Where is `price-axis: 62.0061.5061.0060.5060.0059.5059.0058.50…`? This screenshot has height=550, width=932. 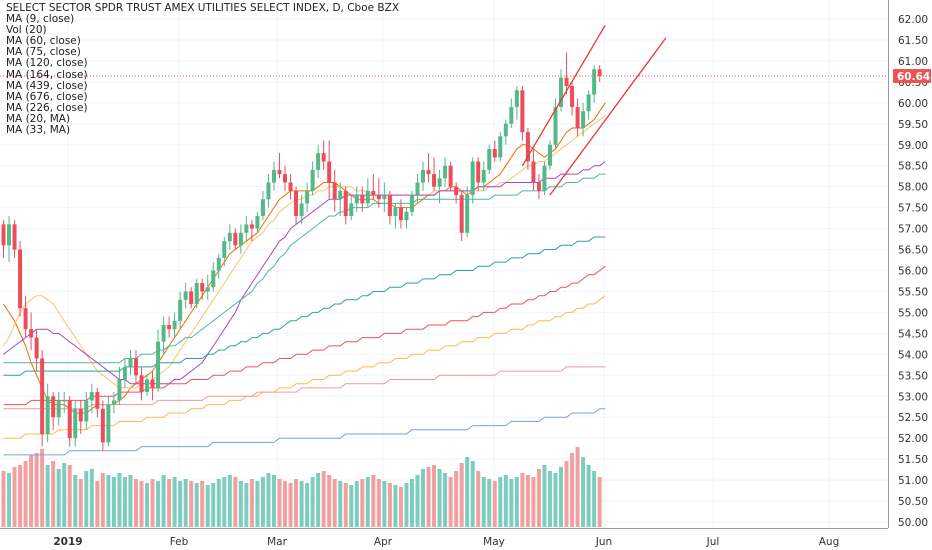
price-axis: 62.0061.5061.0060.5060.0059.5059.0058.50… is located at coordinates (913, 271).